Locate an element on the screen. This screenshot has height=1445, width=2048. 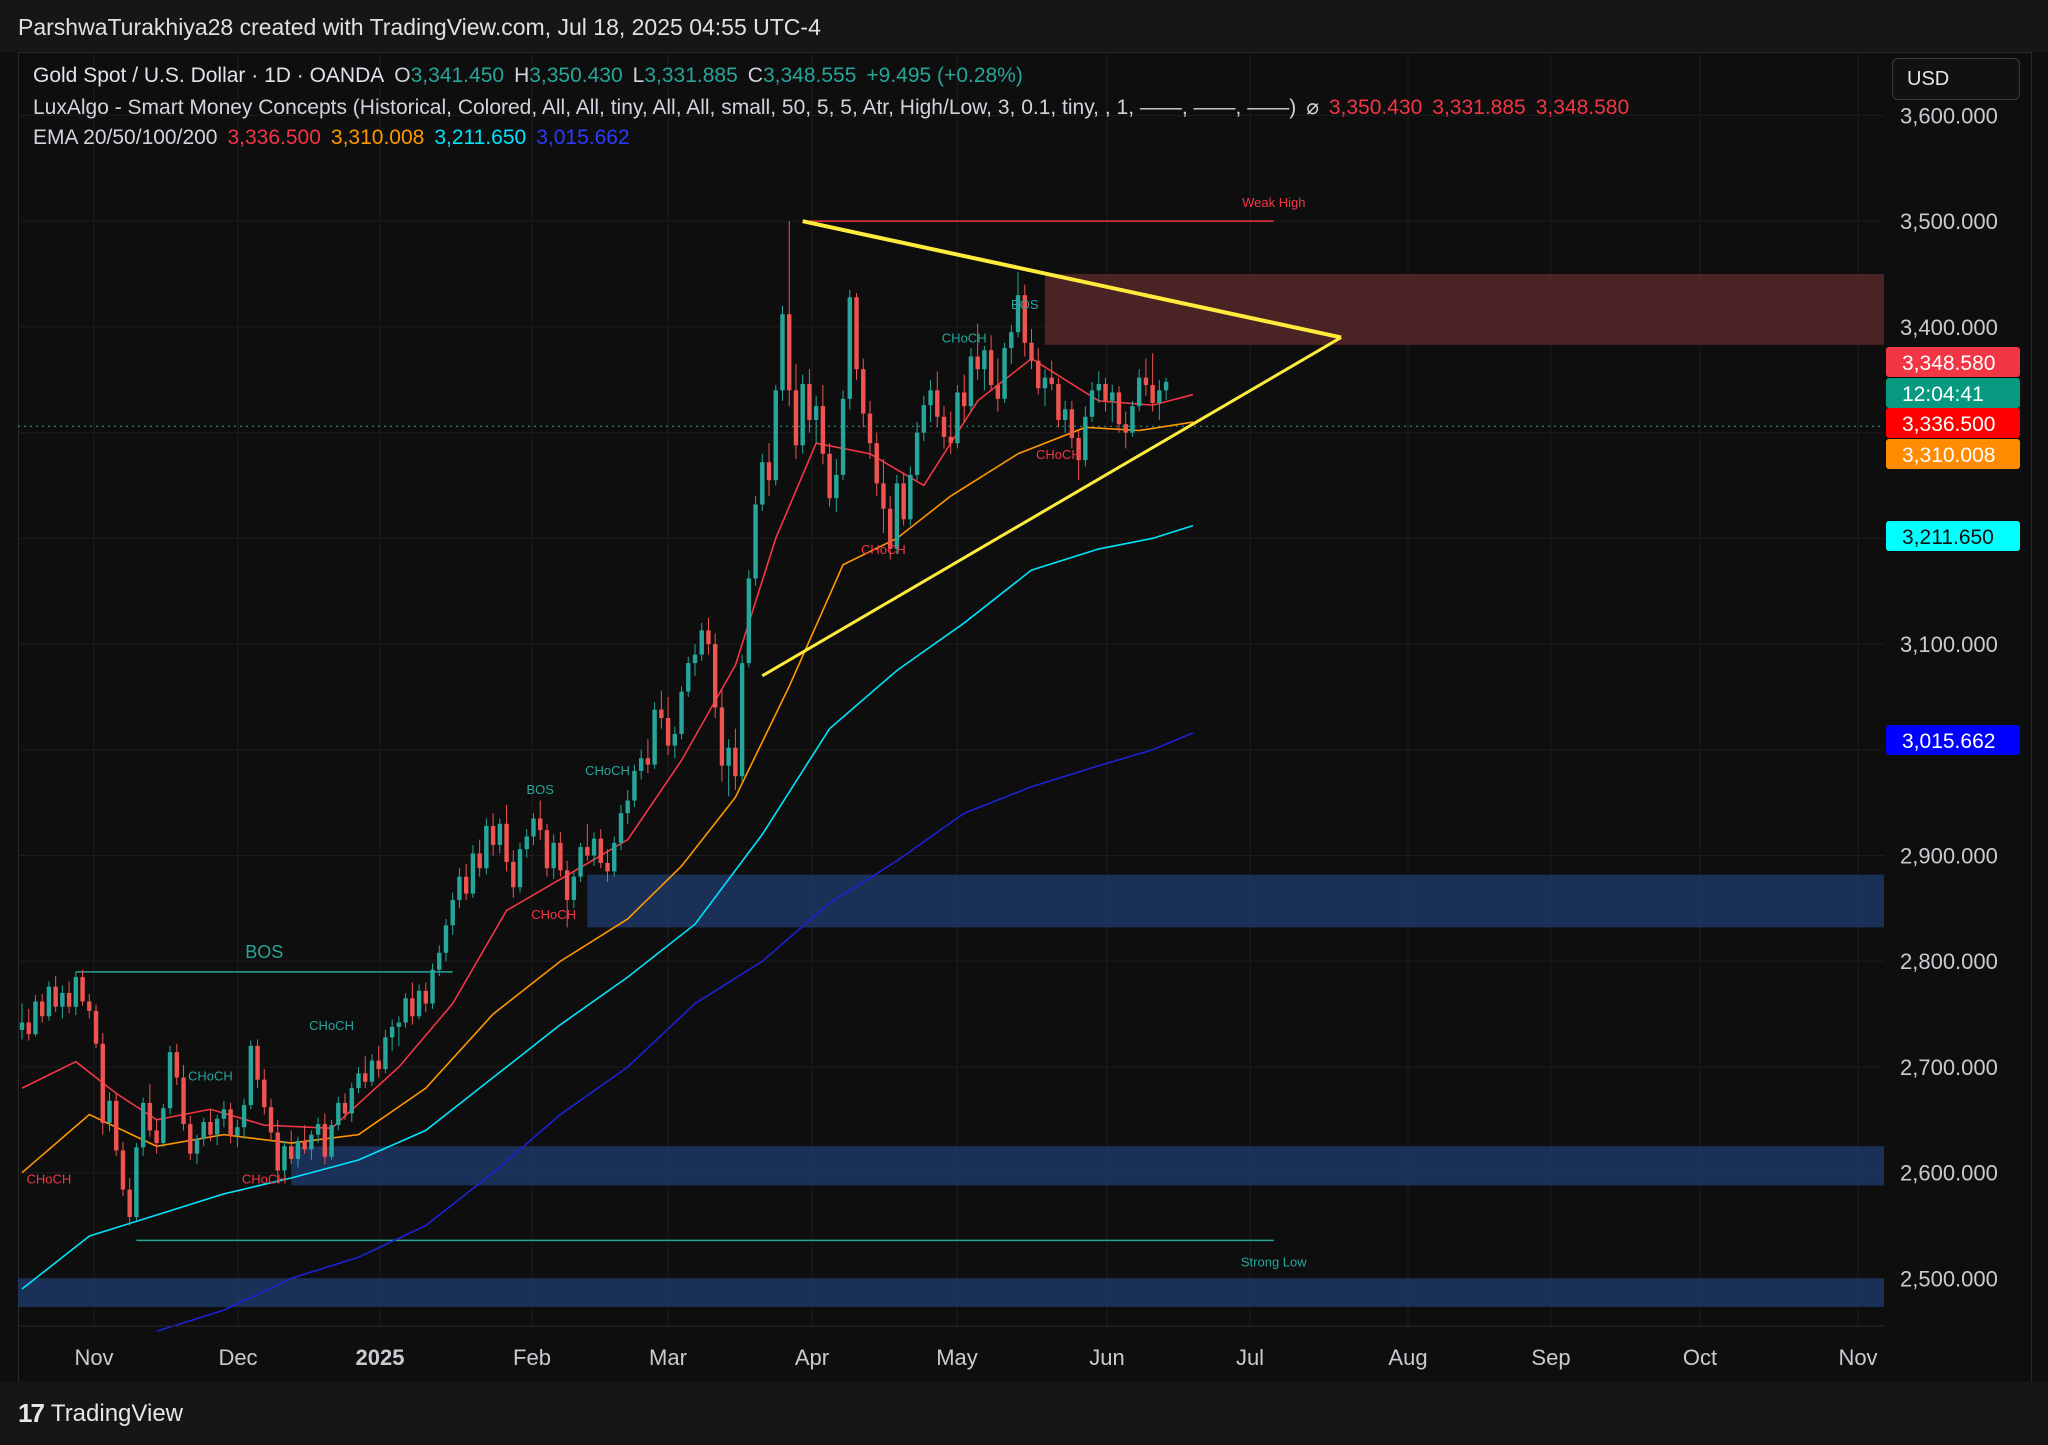
price-badge-text: 3,336.500 is located at coordinates (1948, 424).